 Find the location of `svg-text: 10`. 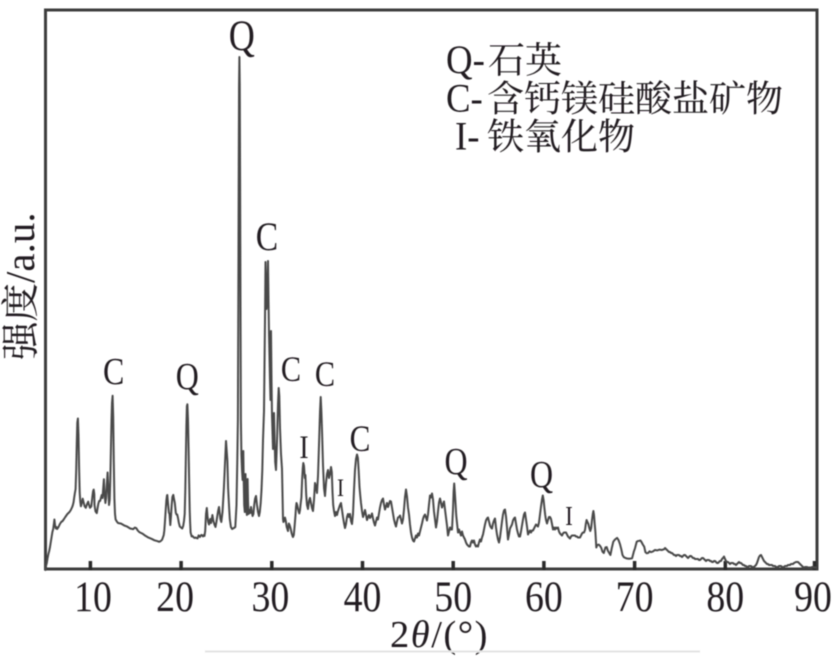

svg-text: 10 is located at coordinates (93, 597).